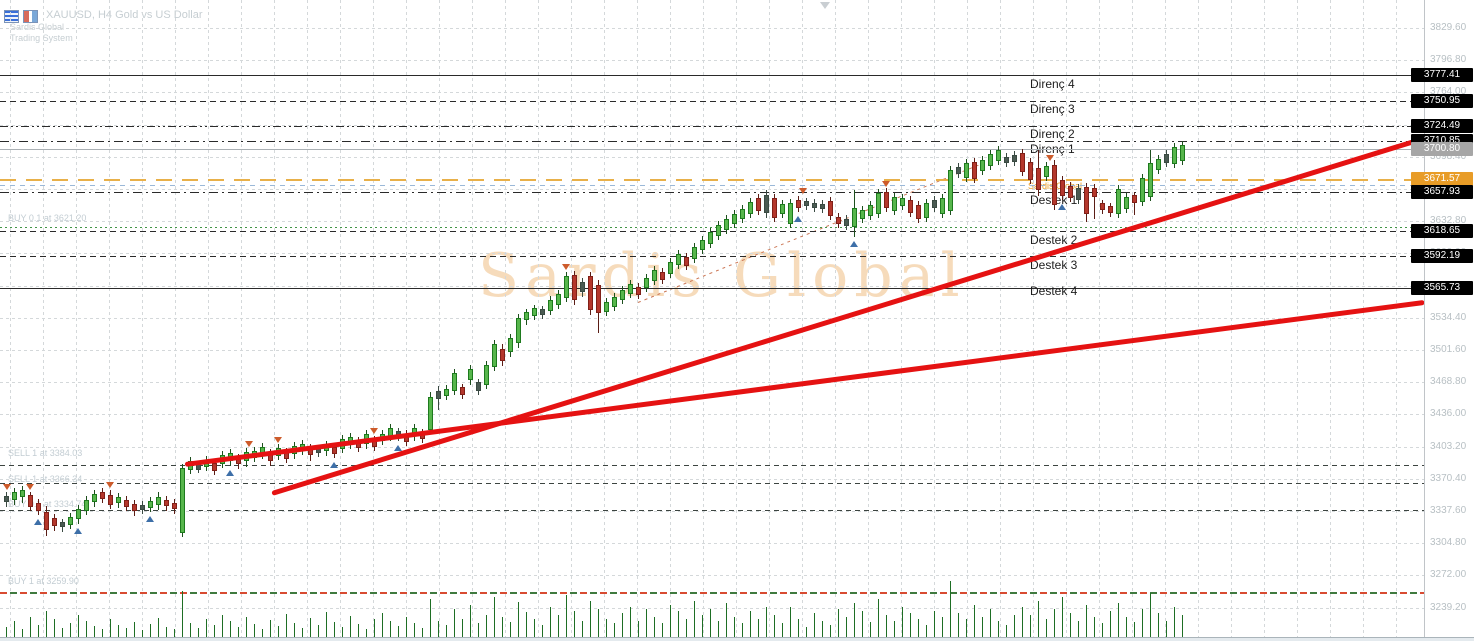 This screenshot has height=641, width=1474. I want to click on axis-tick-label: 3436.00, so click(1448, 413).